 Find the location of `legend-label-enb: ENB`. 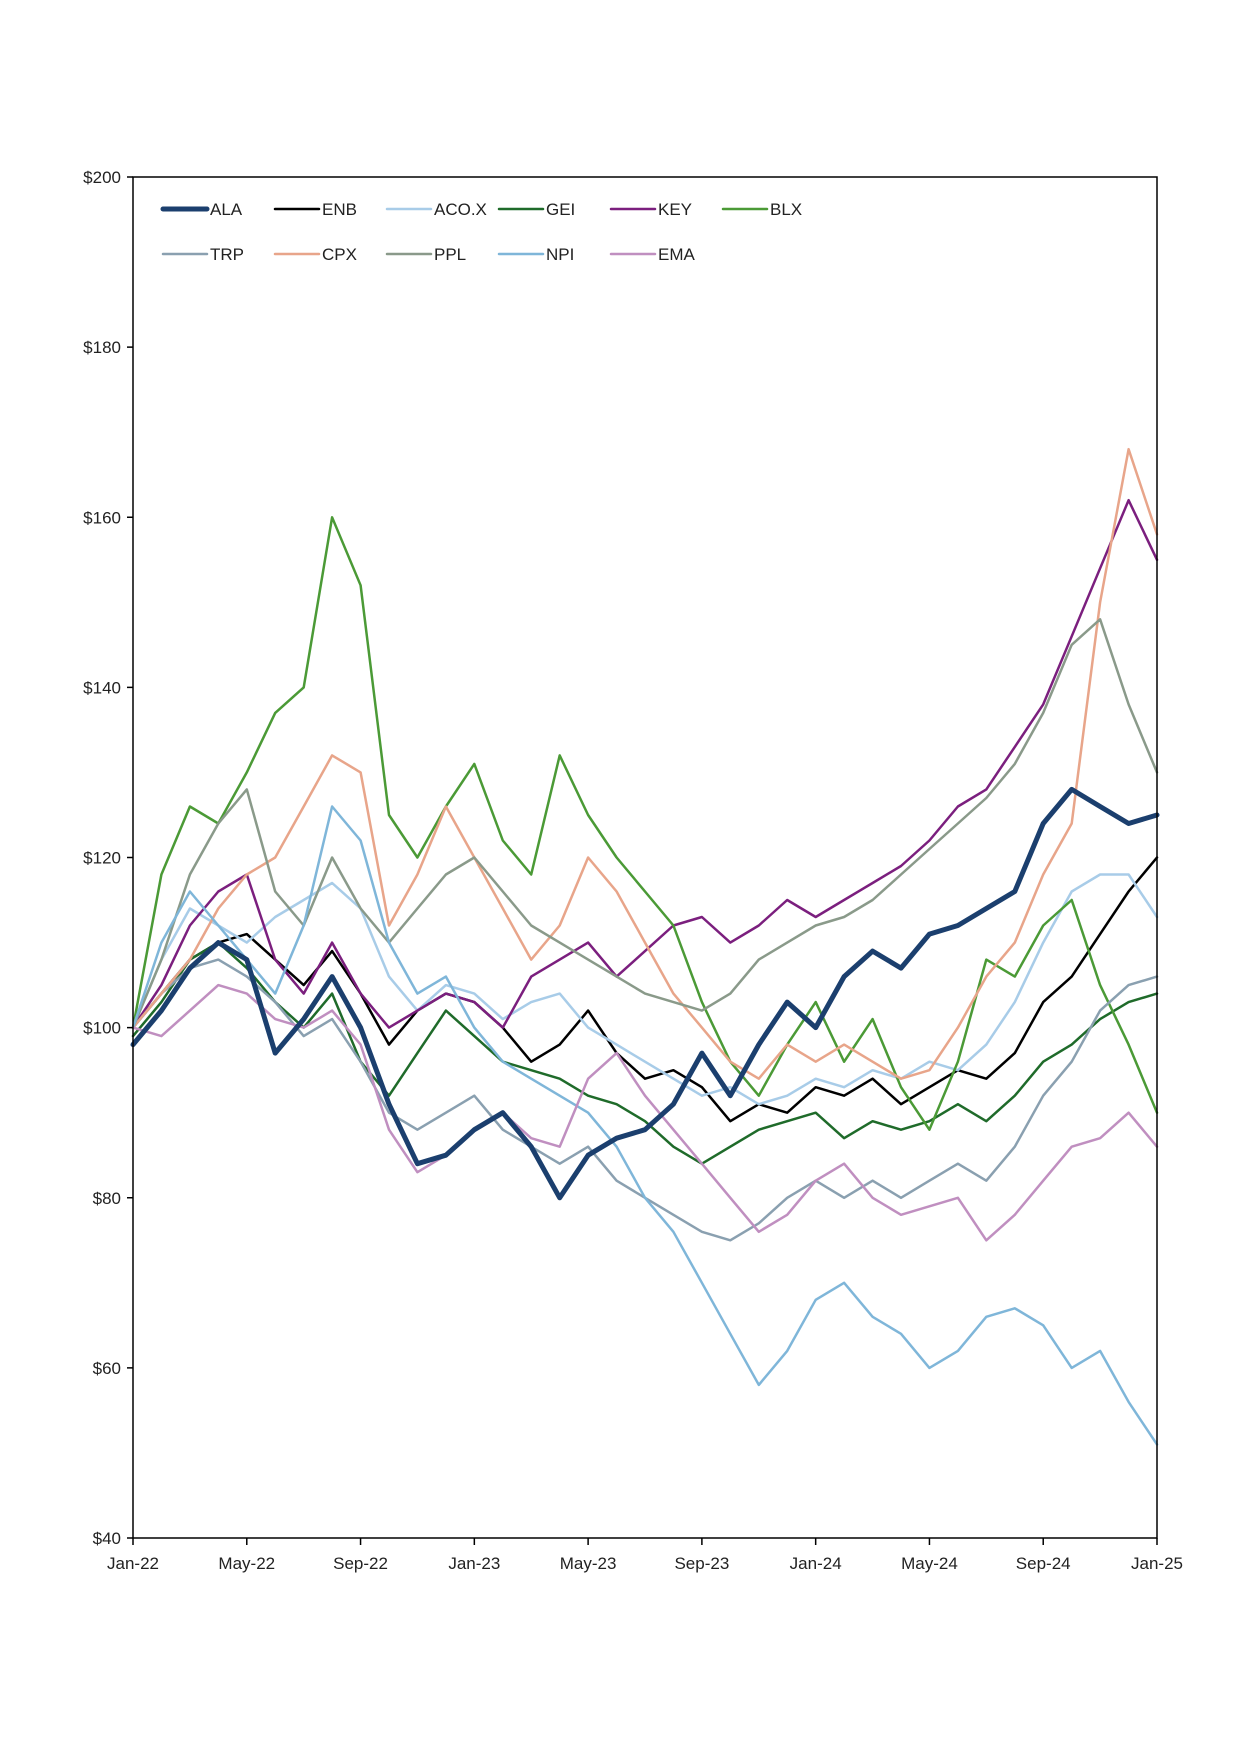

legend-label-enb: ENB is located at coordinates (339, 209).